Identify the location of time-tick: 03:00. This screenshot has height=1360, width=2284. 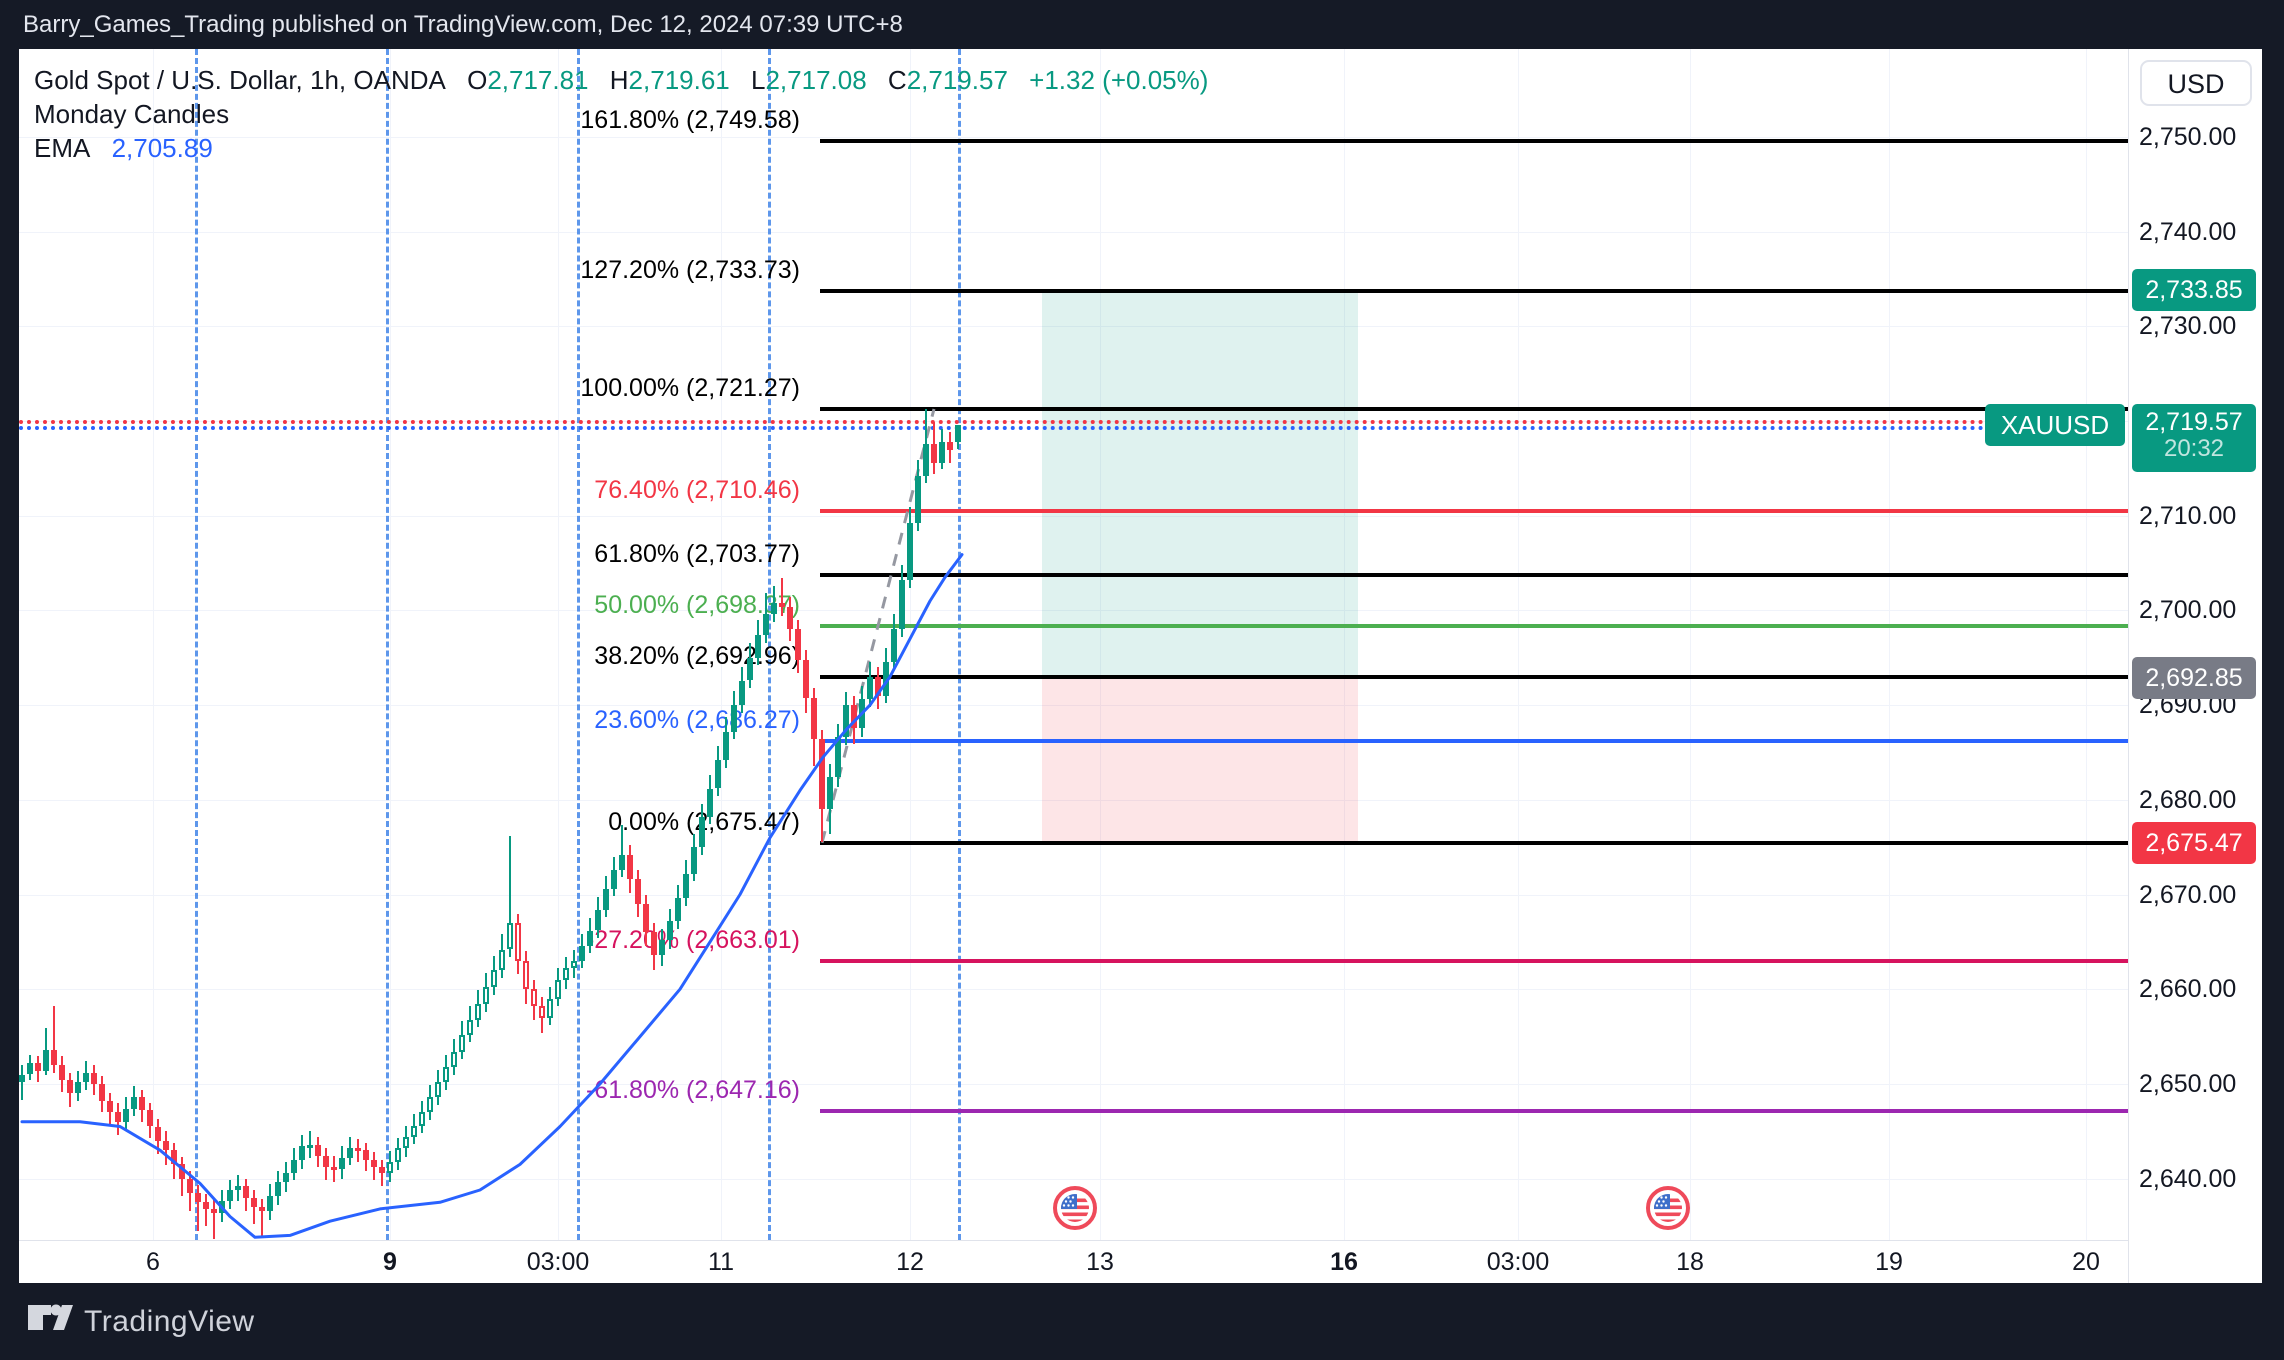
(558, 1262).